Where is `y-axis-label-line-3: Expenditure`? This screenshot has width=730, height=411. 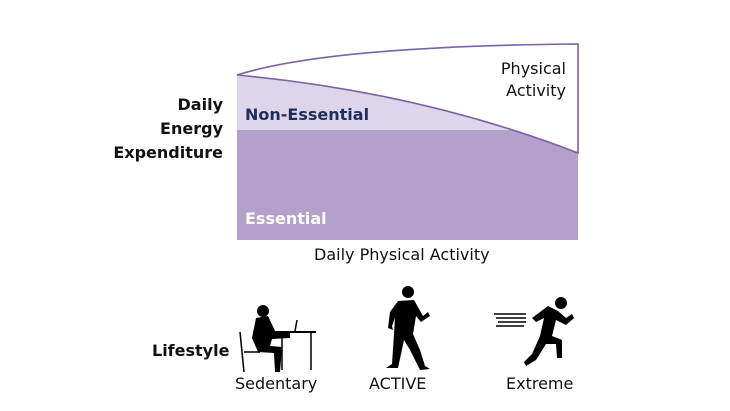
y-axis-label-line-3: Expenditure is located at coordinates (168, 152).